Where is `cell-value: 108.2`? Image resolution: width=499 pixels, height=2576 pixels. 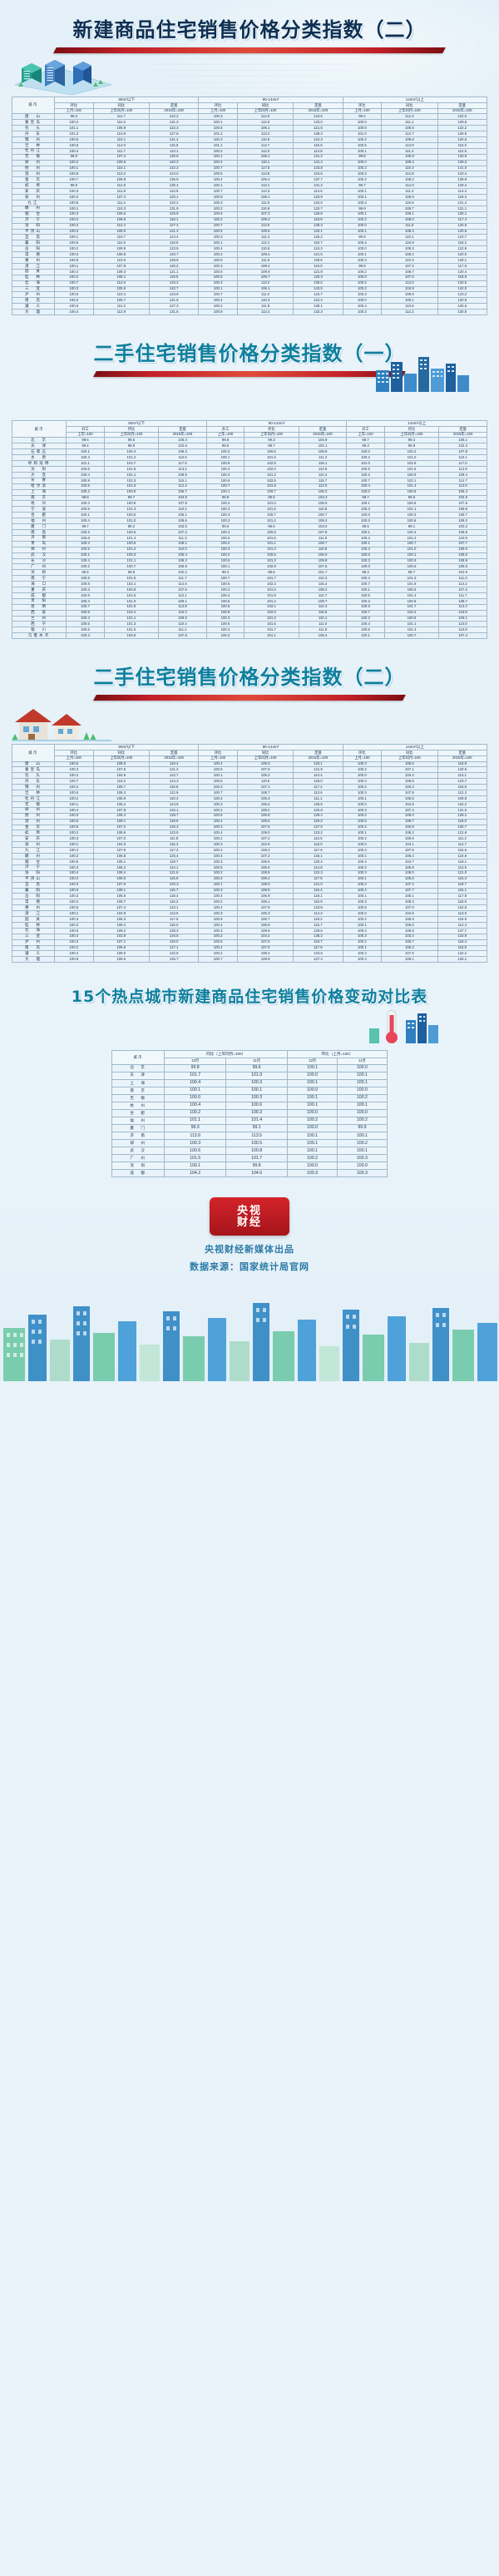
cell-value: 108.2 is located at coordinates (410, 834).